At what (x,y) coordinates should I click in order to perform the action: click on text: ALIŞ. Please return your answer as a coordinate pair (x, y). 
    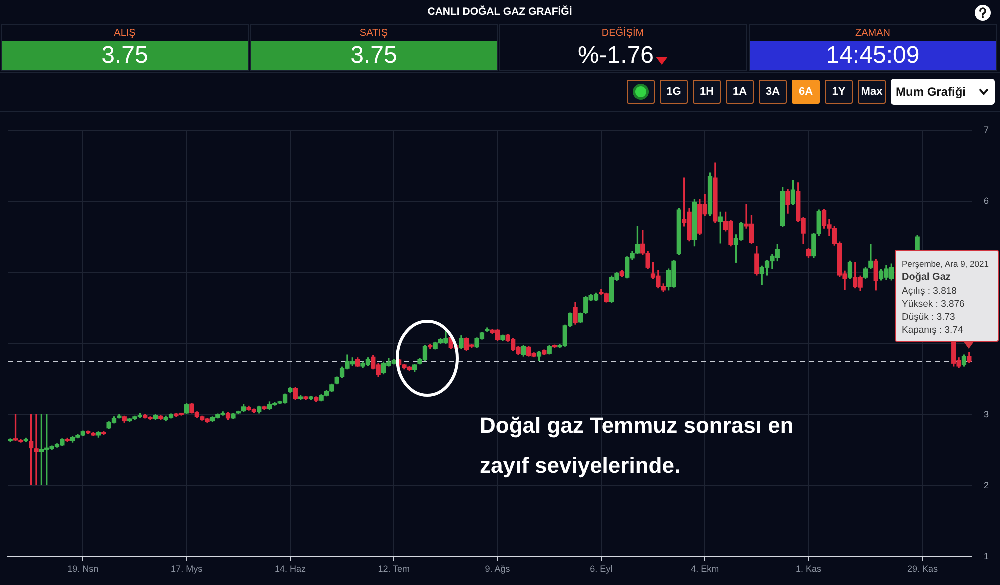
    Looking at the image, I should click on (125, 33).